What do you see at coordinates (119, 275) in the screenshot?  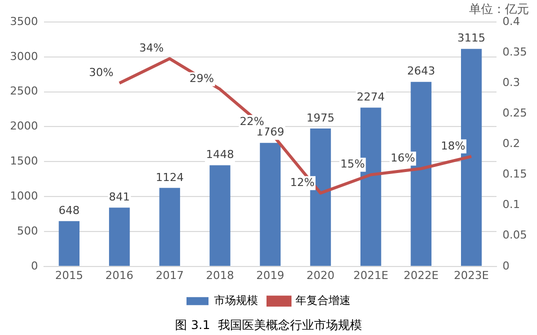 I see `x-tick-label: 2016` at bounding box center [119, 275].